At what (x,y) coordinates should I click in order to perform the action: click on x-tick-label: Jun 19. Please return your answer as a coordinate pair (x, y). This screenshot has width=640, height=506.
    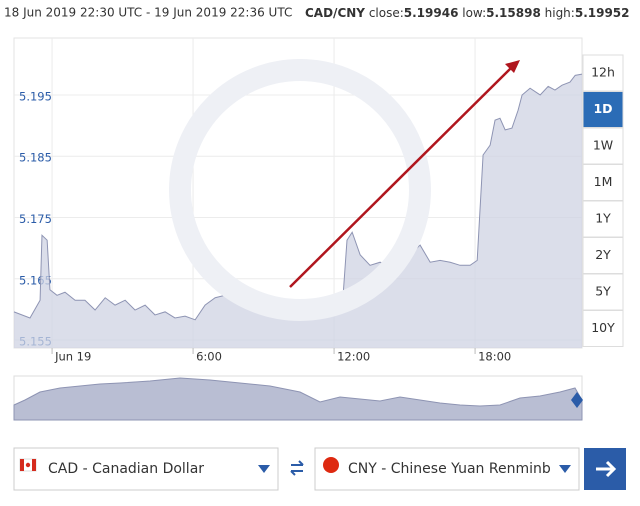
    Looking at the image, I should click on (72, 357).